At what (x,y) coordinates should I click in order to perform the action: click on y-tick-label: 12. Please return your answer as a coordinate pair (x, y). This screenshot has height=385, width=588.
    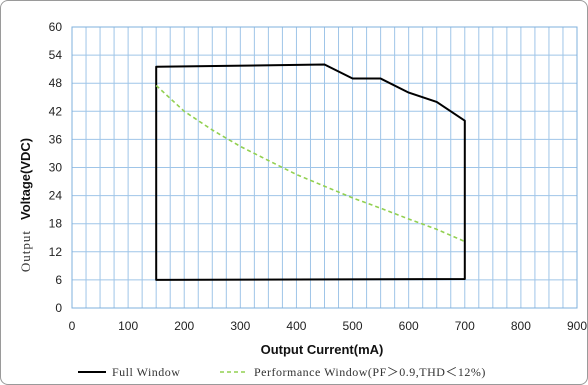
    Looking at the image, I should click on (56, 252).